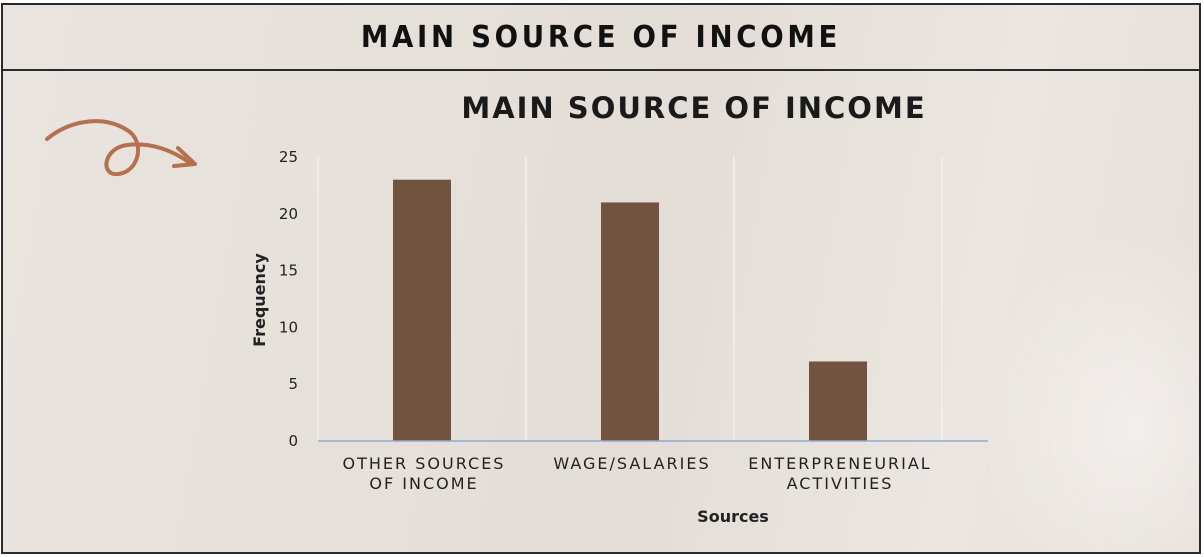 The image size is (1204, 557). What do you see at coordinates (423, 483) in the screenshot?
I see `x-category-label: OF INCOME` at bounding box center [423, 483].